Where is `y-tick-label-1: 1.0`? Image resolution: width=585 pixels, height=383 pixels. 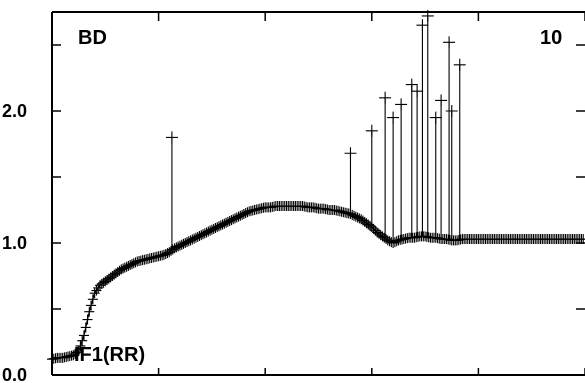
y-tick-label-1: 1.0 is located at coordinates (14, 243).